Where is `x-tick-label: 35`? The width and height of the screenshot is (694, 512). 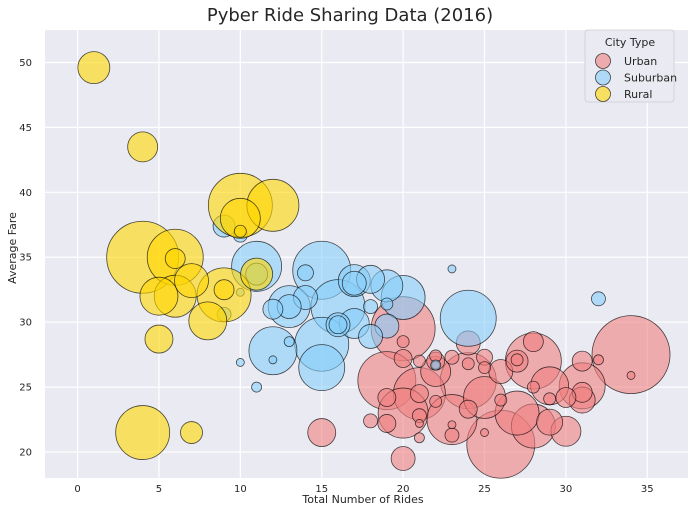
x-tick-label: 35 is located at coordinates (647, 489).